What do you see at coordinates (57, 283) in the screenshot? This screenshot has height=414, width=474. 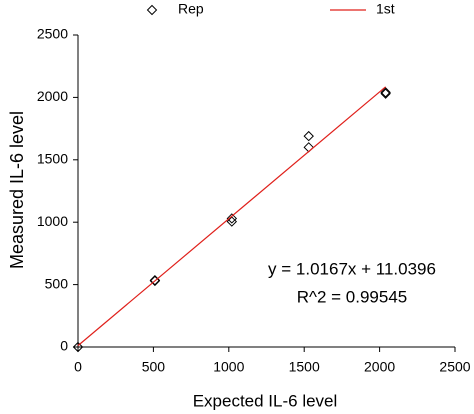 I see `y-tick-label: 500` at bounding box center [57, 283].